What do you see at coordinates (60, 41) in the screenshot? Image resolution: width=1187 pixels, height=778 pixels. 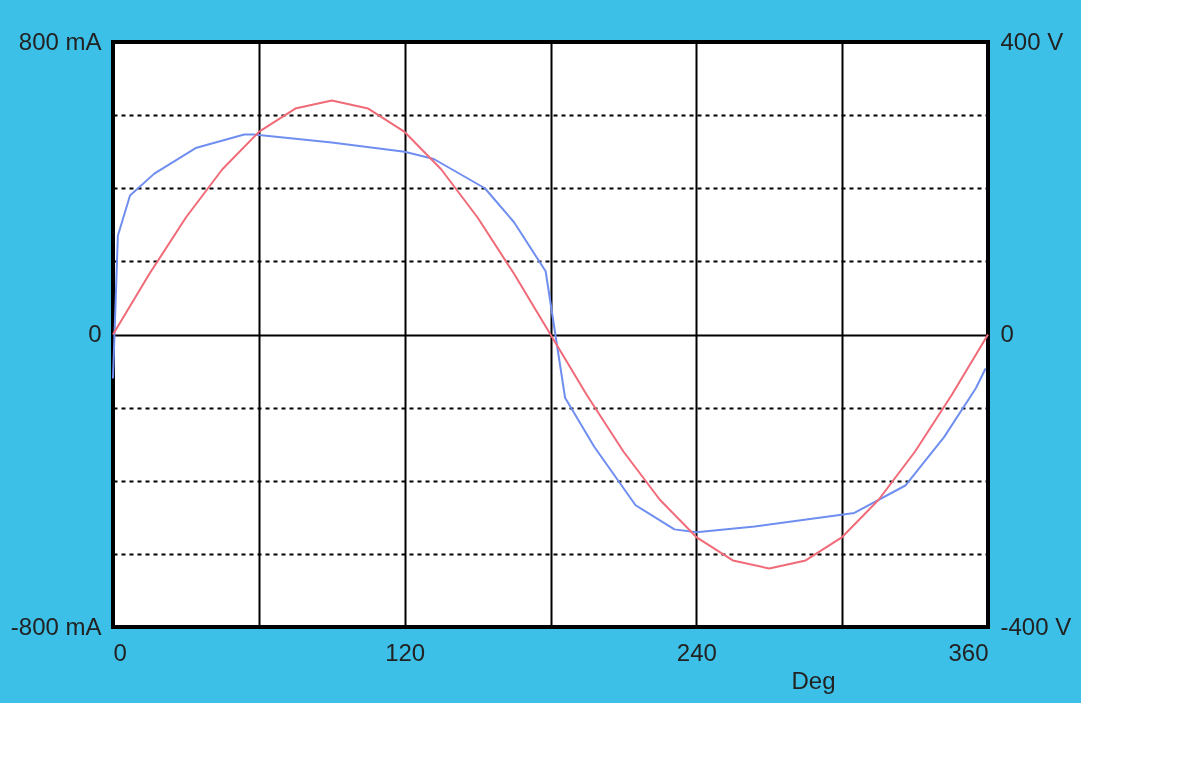 I see `y-tick-label: 800 mA` at bounding box center [60, 41].